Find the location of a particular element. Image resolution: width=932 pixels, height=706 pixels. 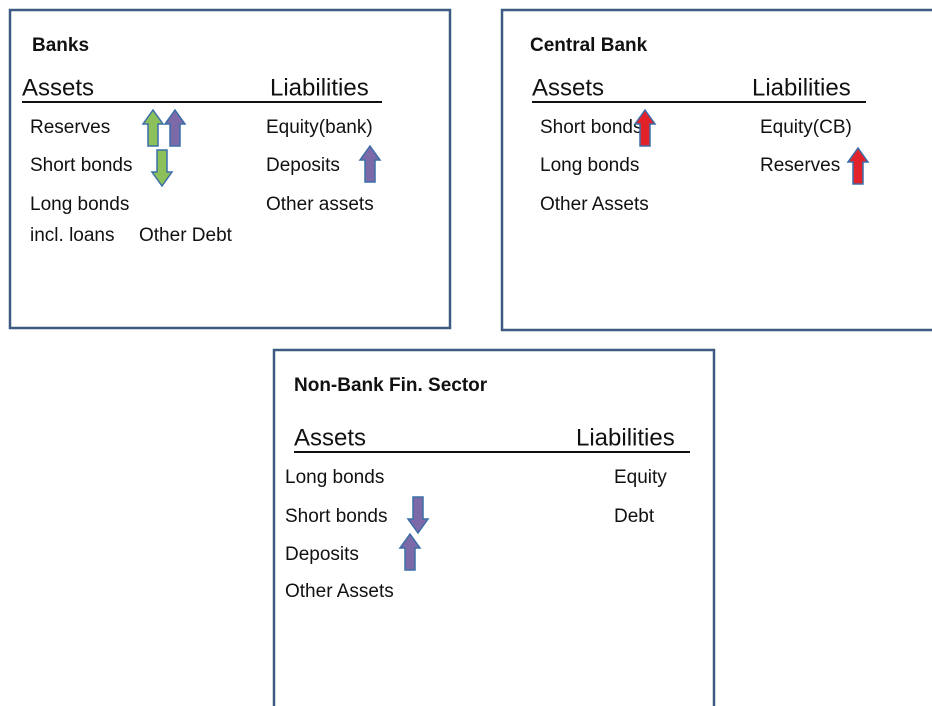

liability-item: Reserves is located at coordinates (800, 165).